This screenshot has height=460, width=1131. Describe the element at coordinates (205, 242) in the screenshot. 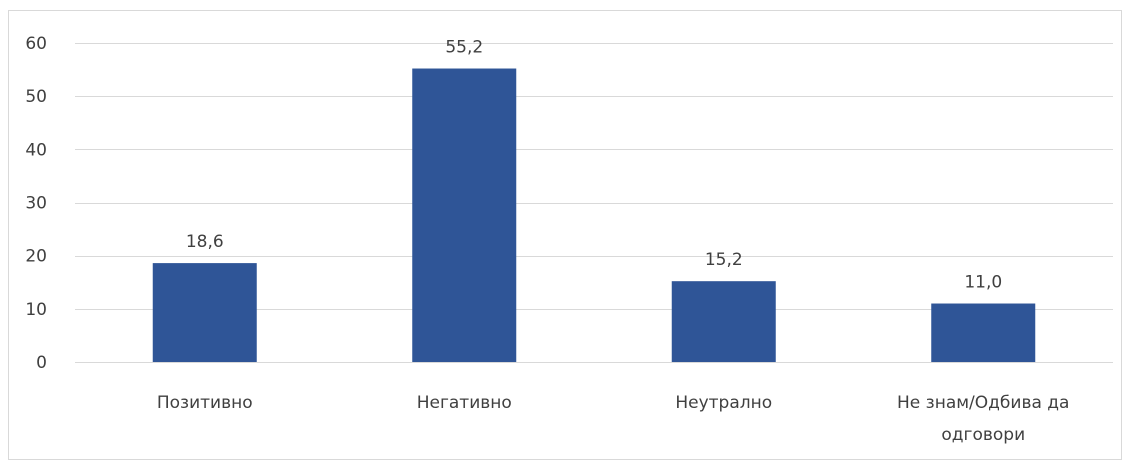

I see `data-label: 18,6` at that location.